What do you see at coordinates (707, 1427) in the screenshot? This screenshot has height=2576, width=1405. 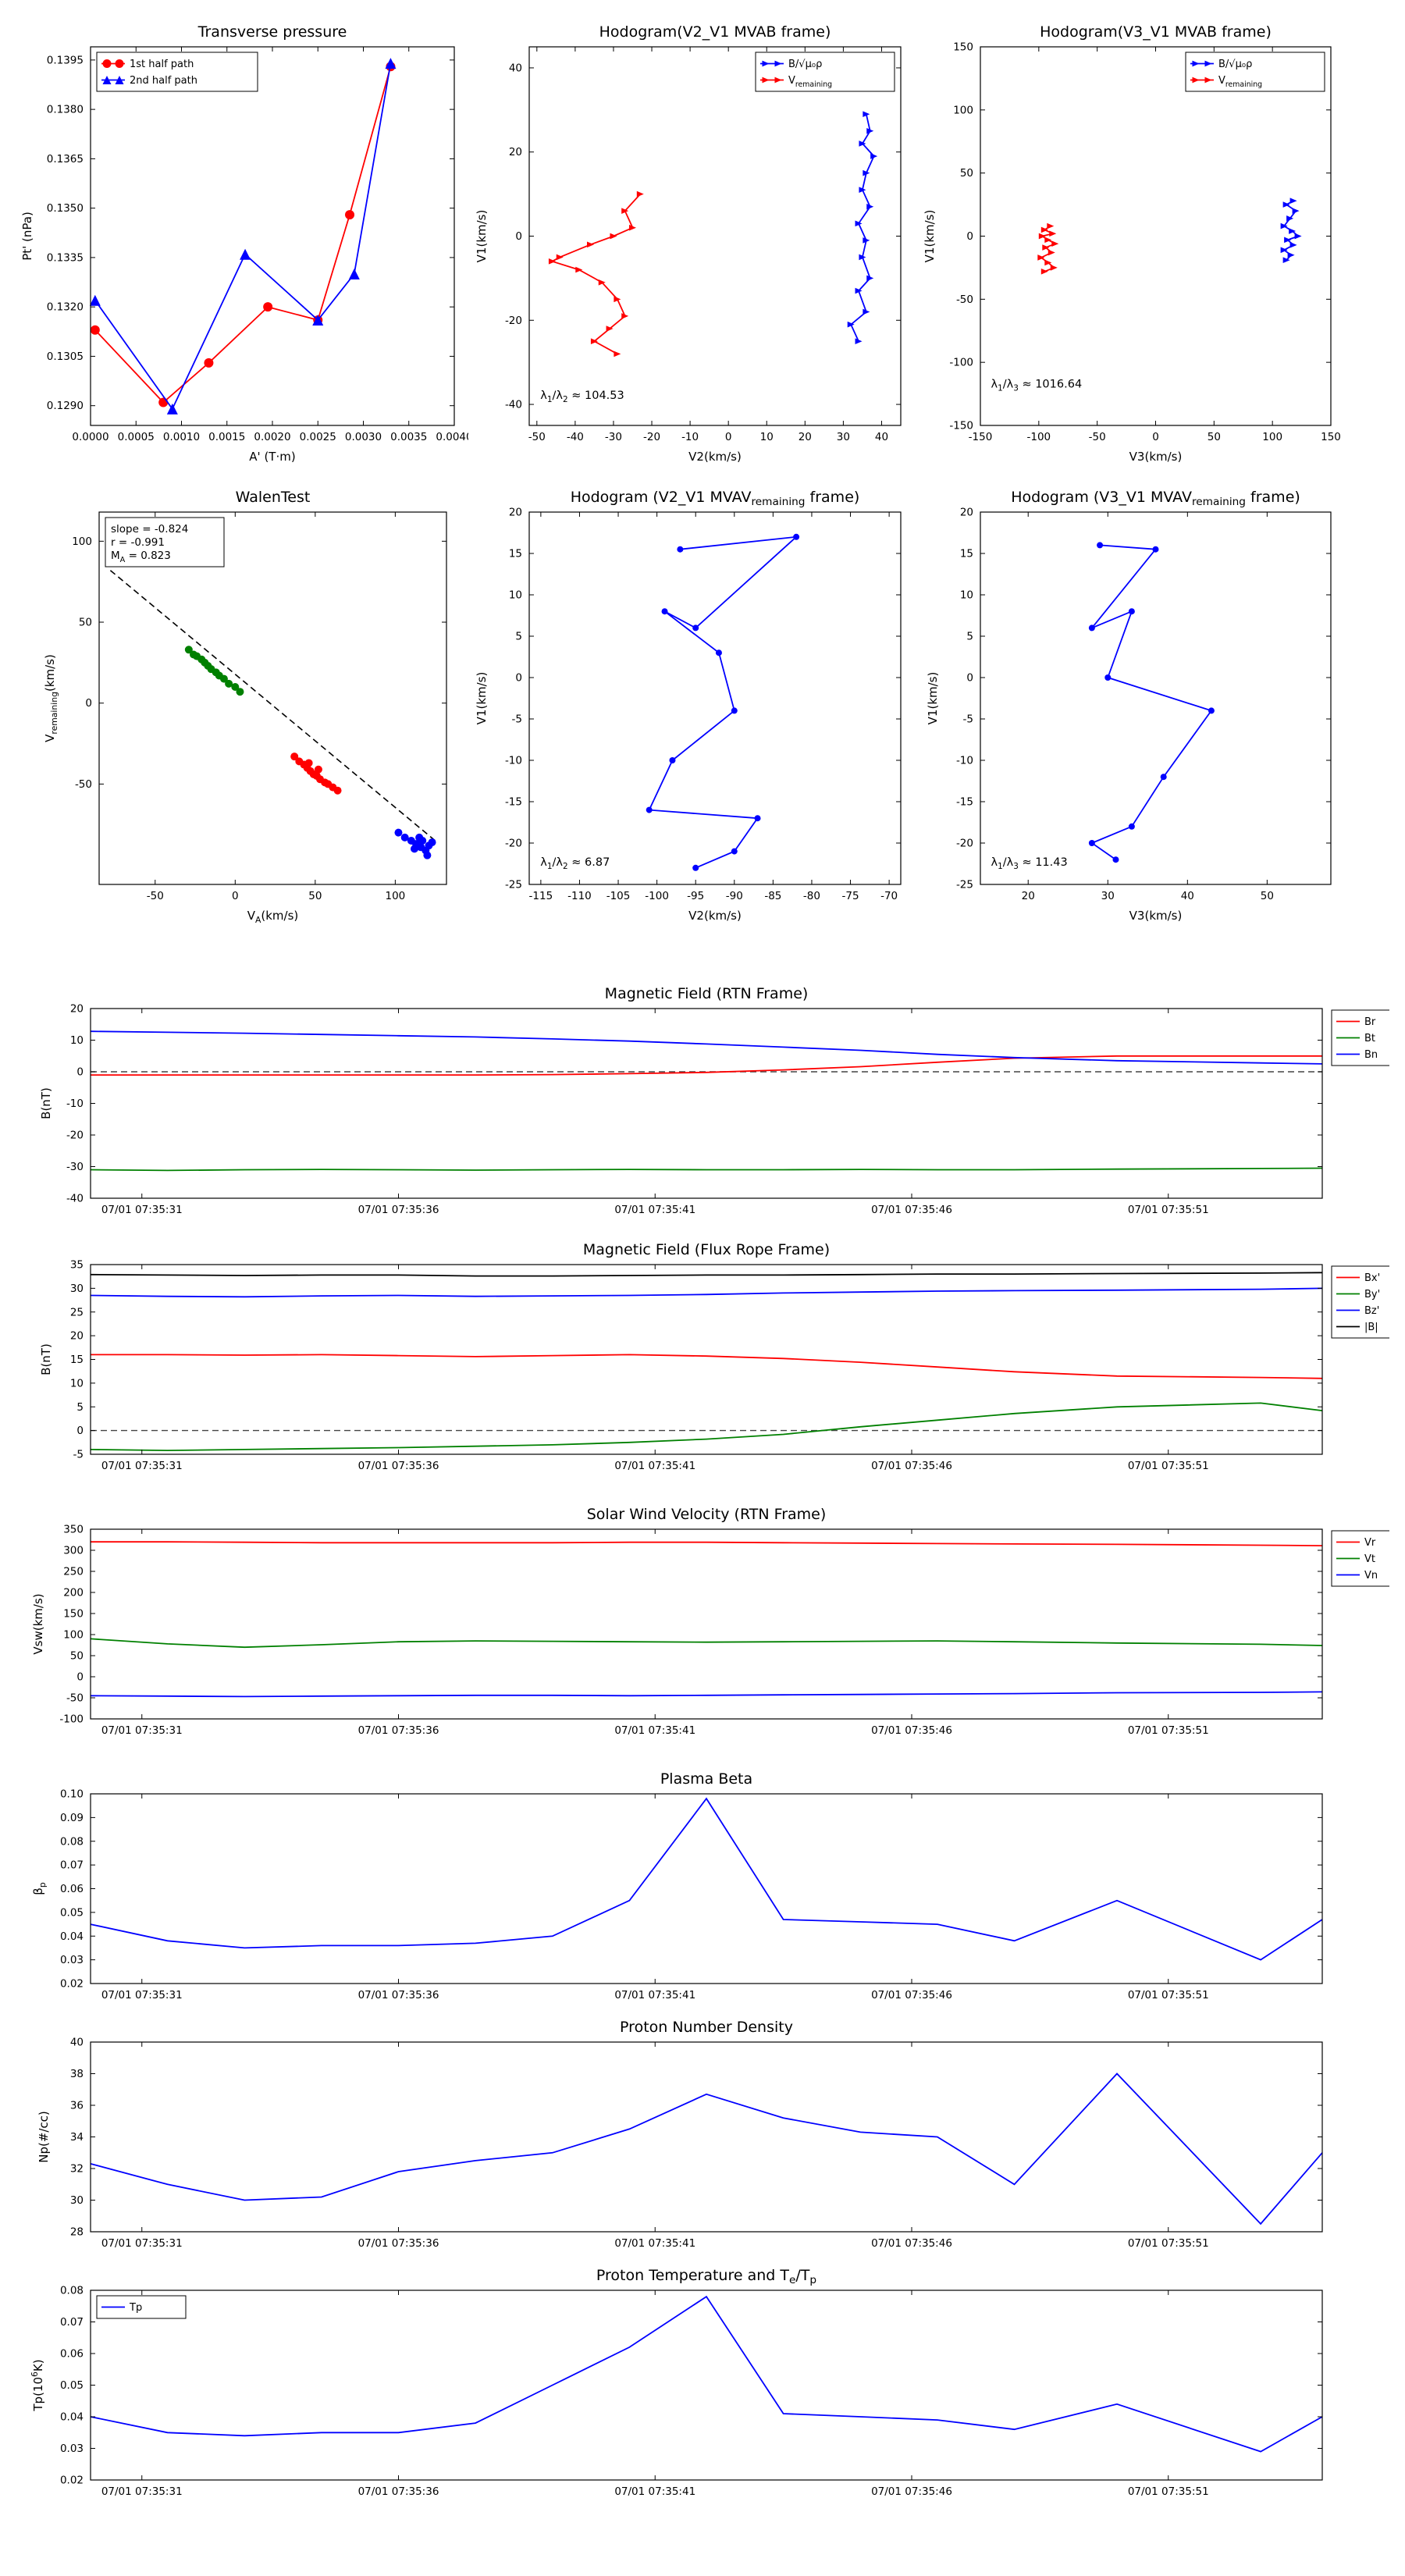 I see `series-By-prime` at bounding box center [707, 1427].